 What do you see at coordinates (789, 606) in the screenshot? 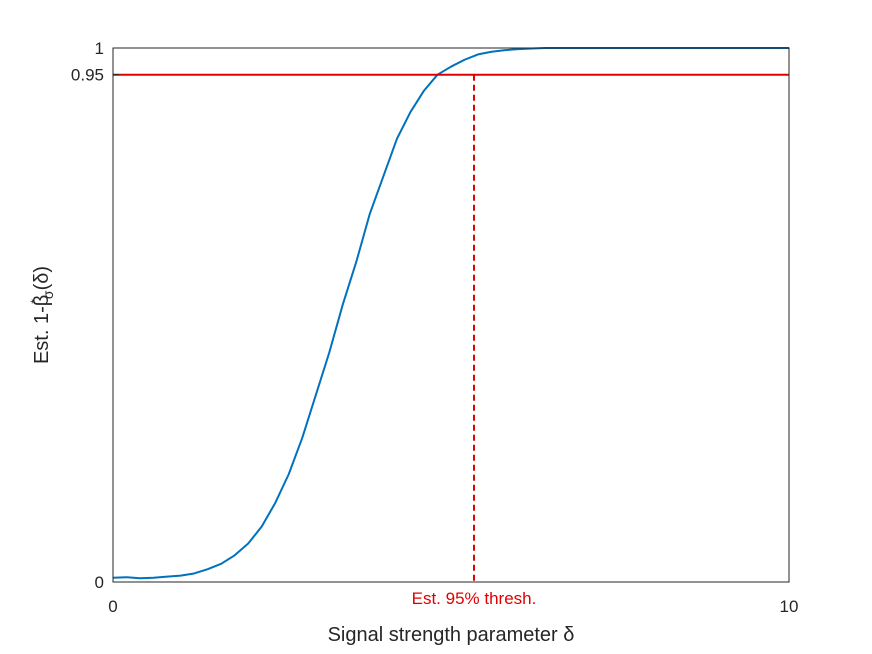
I see `x-tick-label-1: 10` at bounding box center [789, 606].